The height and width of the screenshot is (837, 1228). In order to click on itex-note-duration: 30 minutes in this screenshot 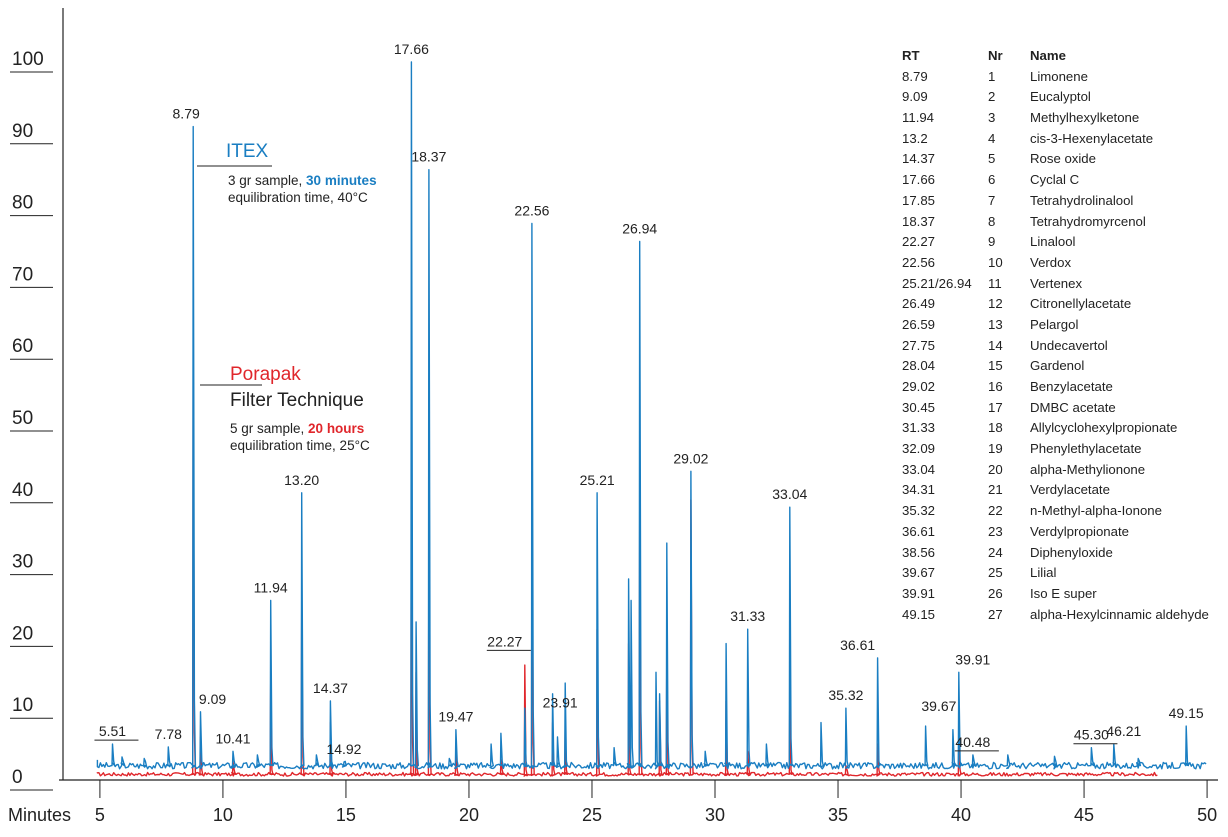, I will do `click(341, 180)`.